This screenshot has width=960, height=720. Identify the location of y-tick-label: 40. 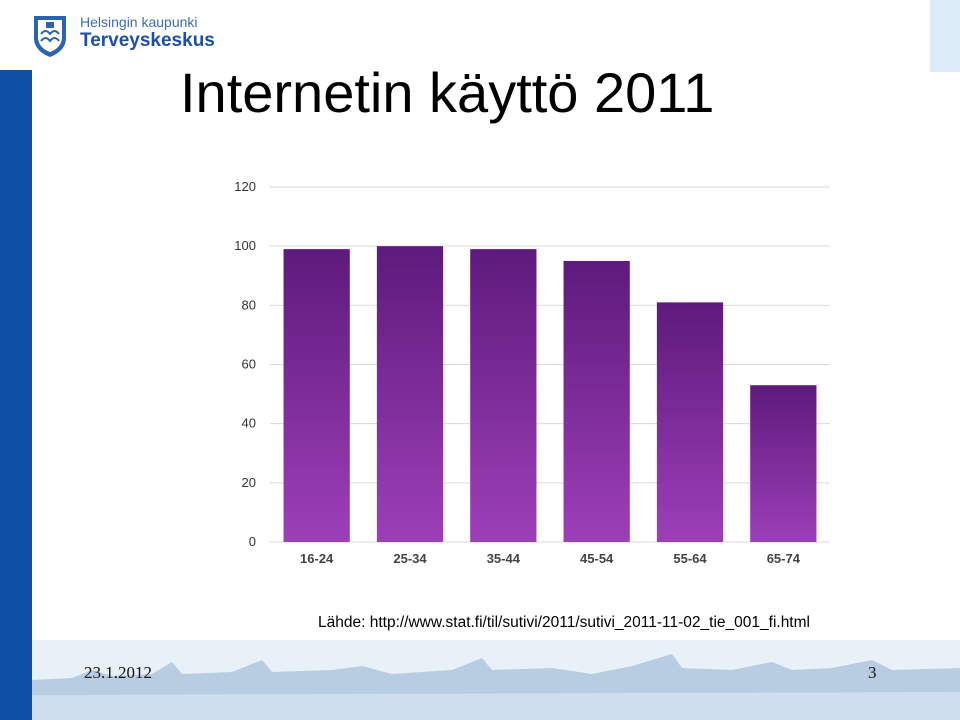
(249, 423).